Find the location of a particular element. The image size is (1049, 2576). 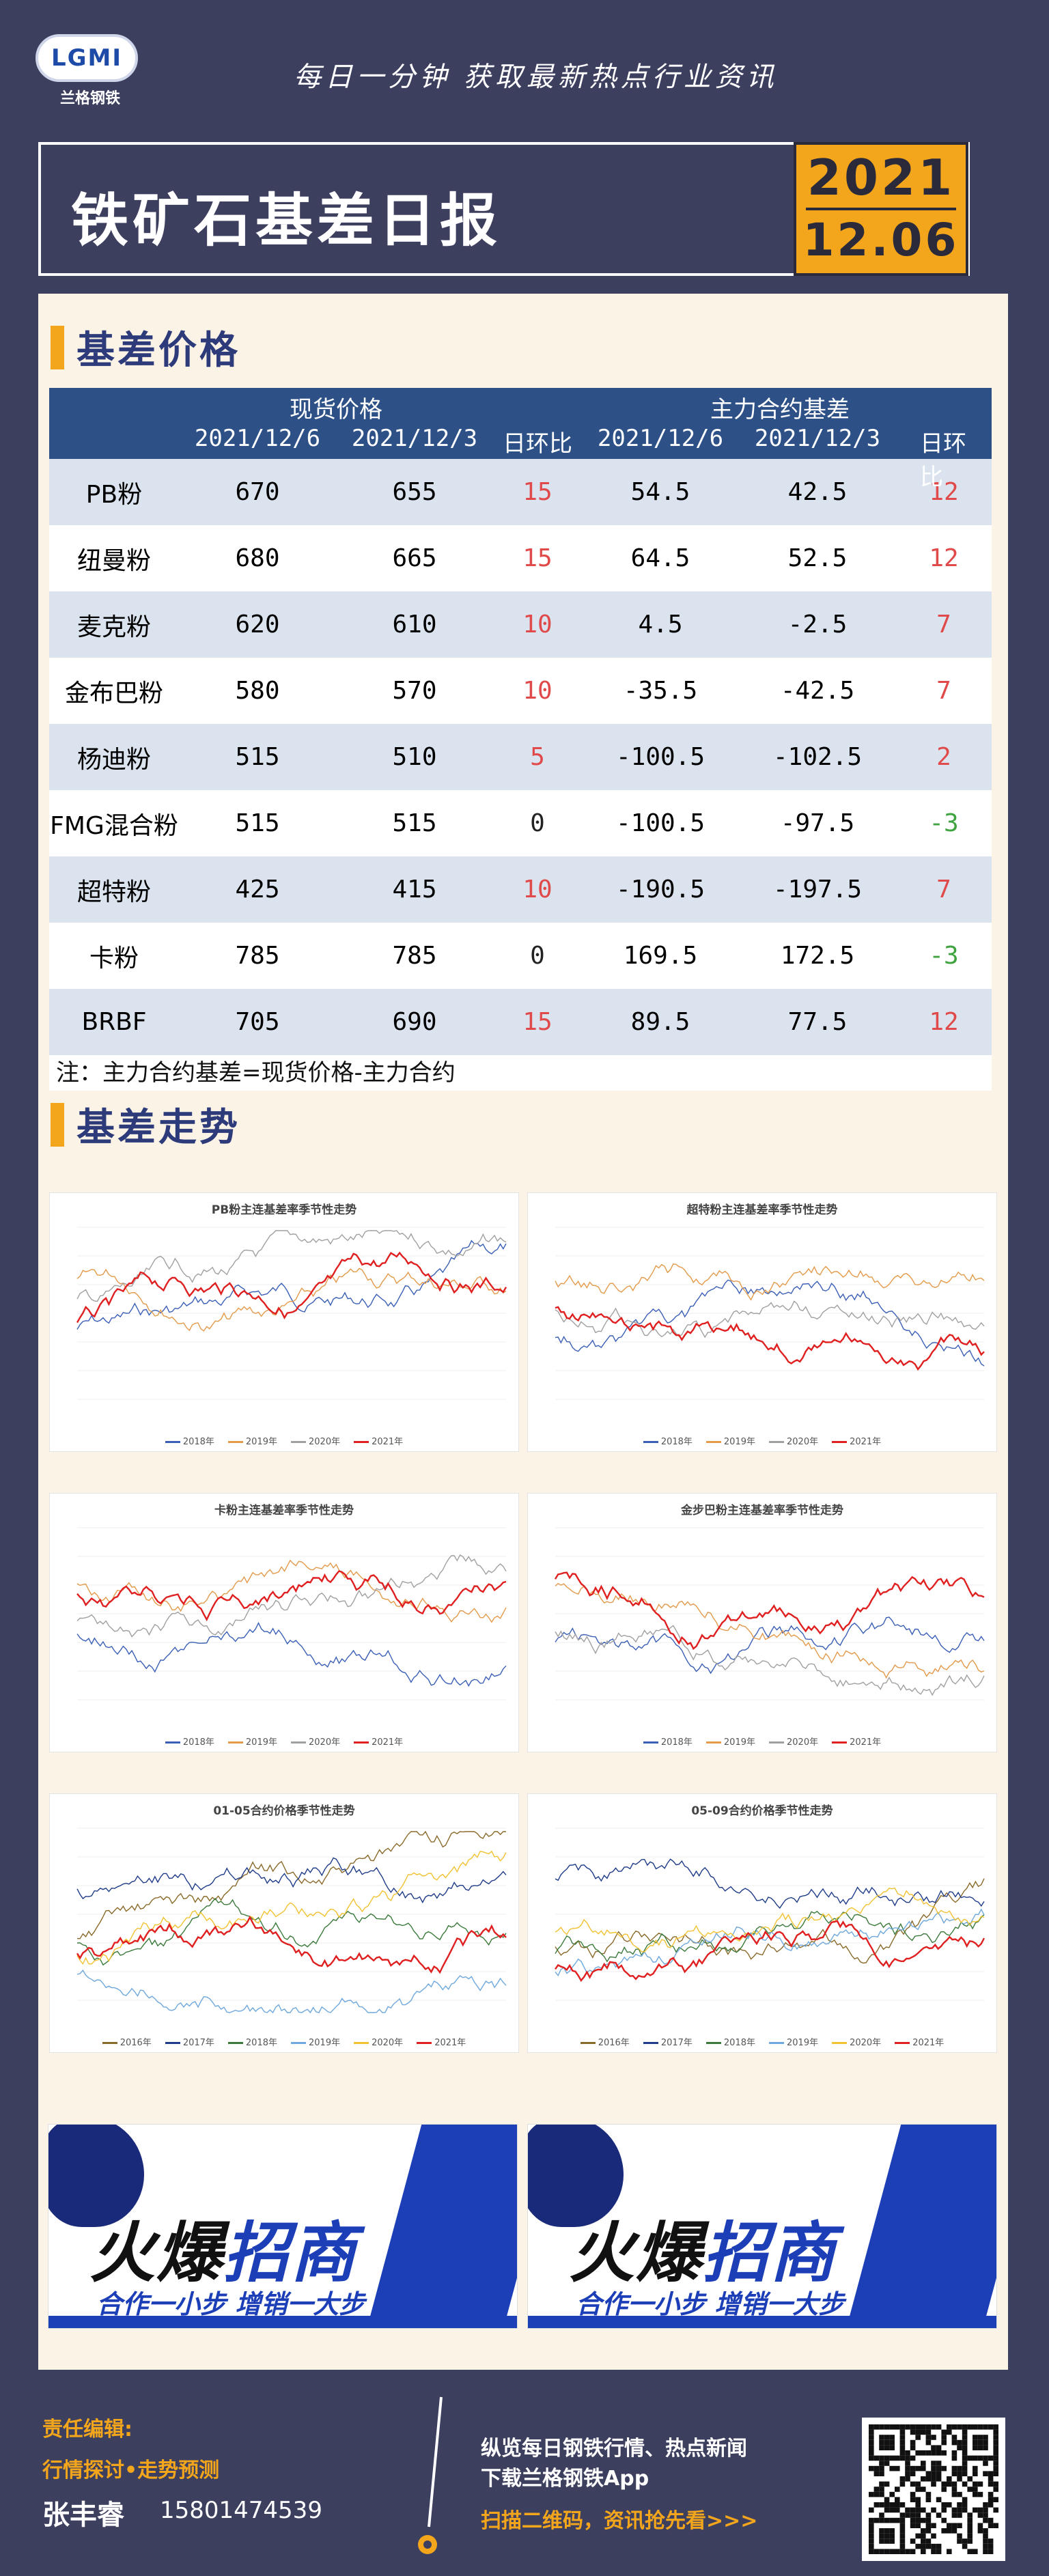

header-spot-date1: 2021/12/6 is located at coordinates (257, 438).